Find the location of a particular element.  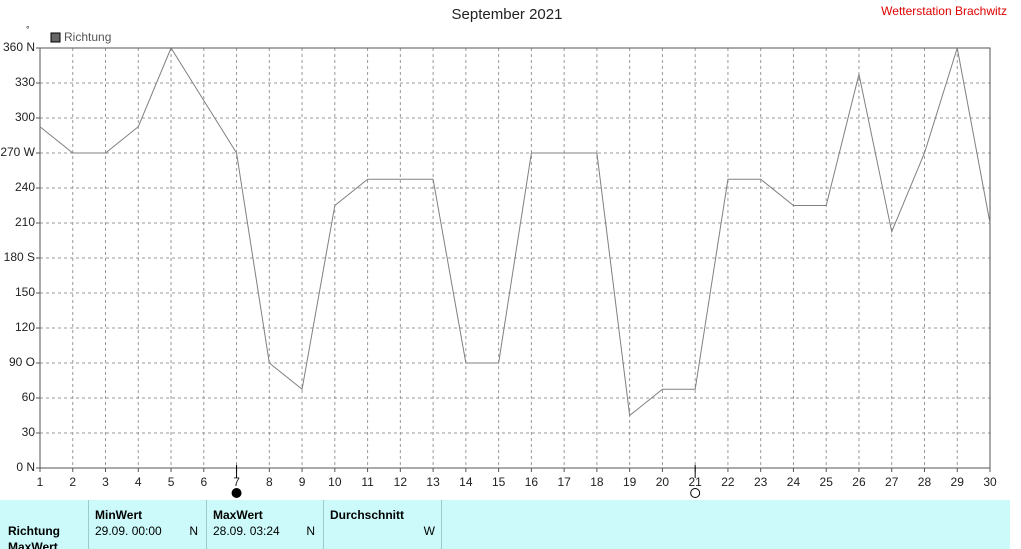

x-tick-label: 26 is located at coordinates (859, 482).